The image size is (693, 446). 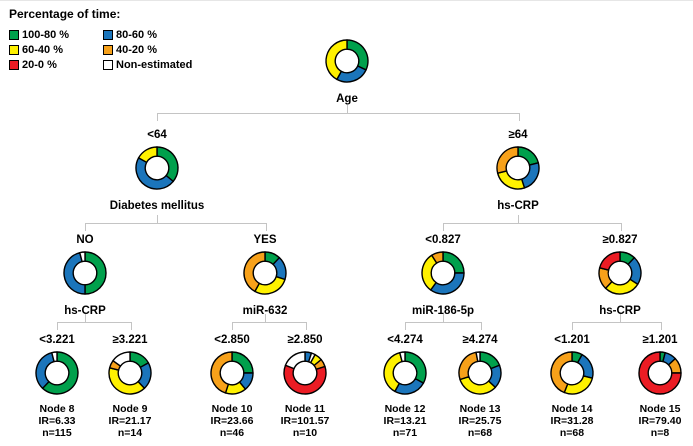 What do you see at coordinates (154, 65) in the screenshot?
I see `legend-label: Non-estimated` at bounding box center [154, 65].